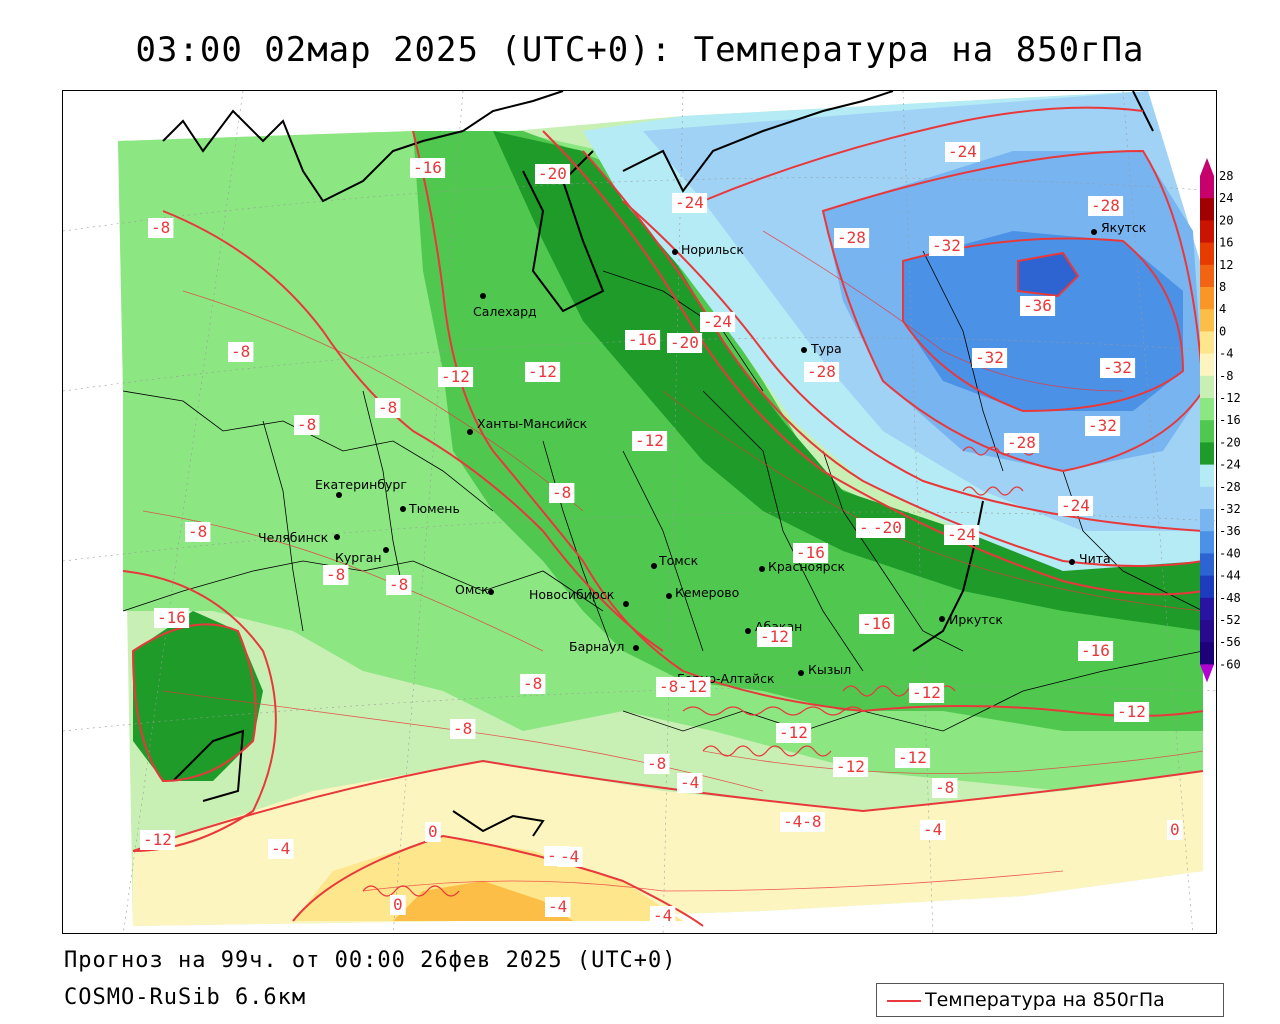 This screenshot has height=1024, width=1280. I want to click on contour-label: 0, so click(433, 831).